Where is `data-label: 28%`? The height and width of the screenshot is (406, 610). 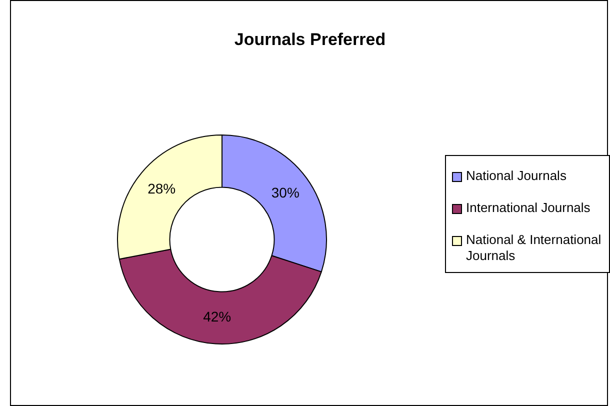 data-label: 28% is located at coordinates (162, 188).